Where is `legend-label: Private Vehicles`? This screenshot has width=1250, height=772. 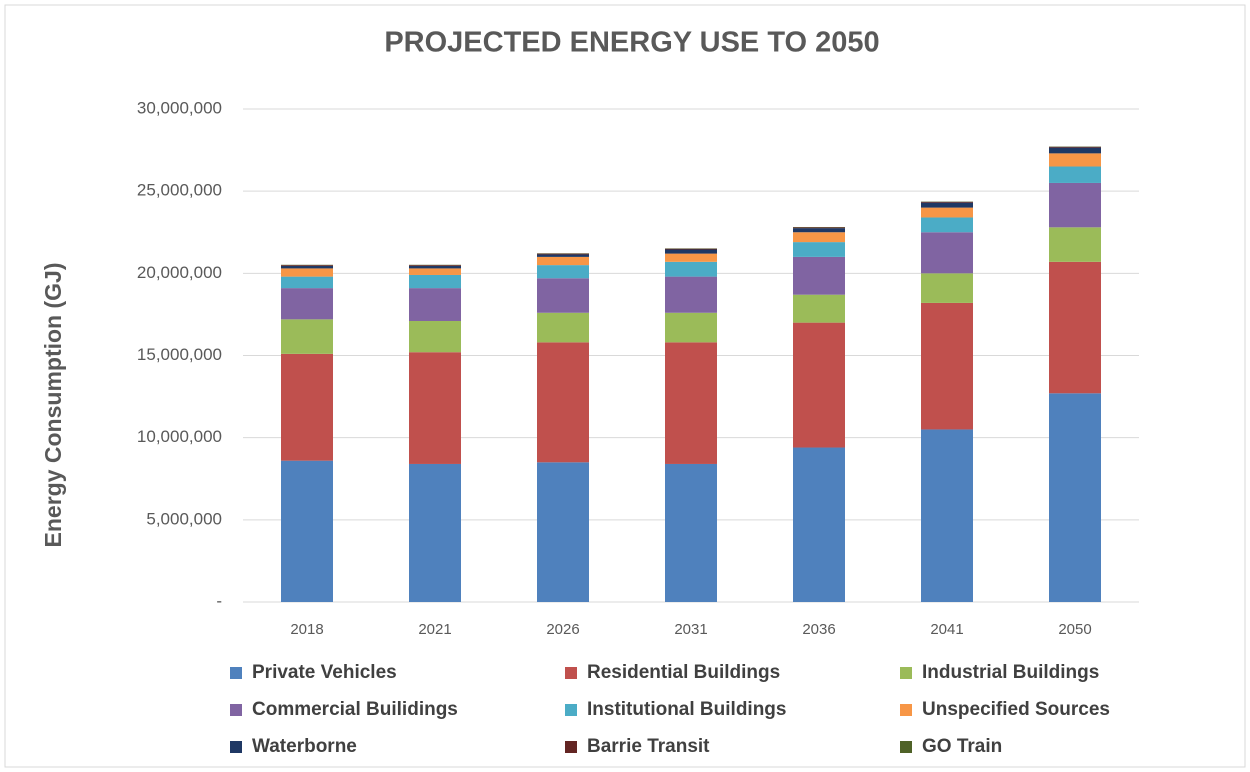 legend-label: Private Vehicles is located at coordinates (324, 672).